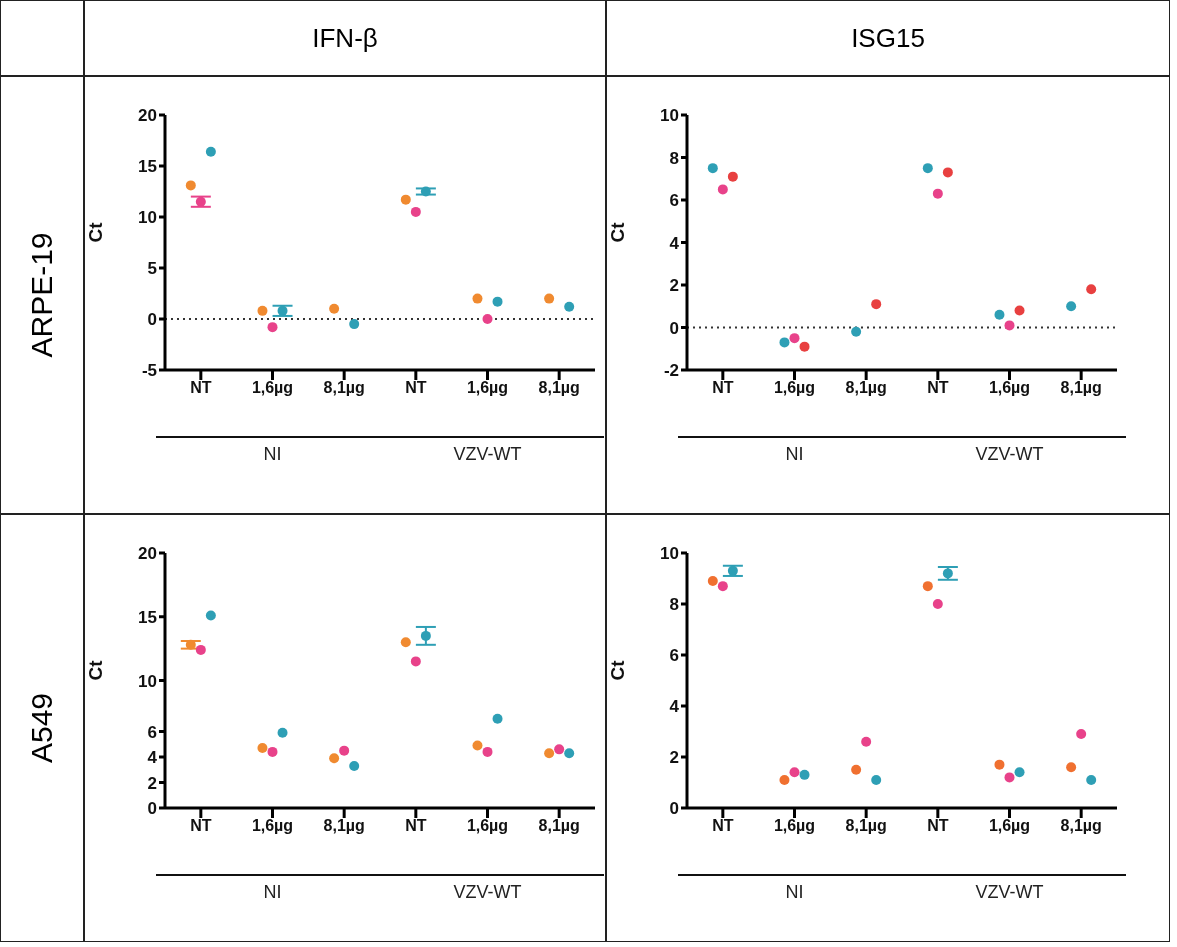 The width and height of the screenshot is (1177, 947). I want to click on chart-title: IFN-β, so click(345, 38).